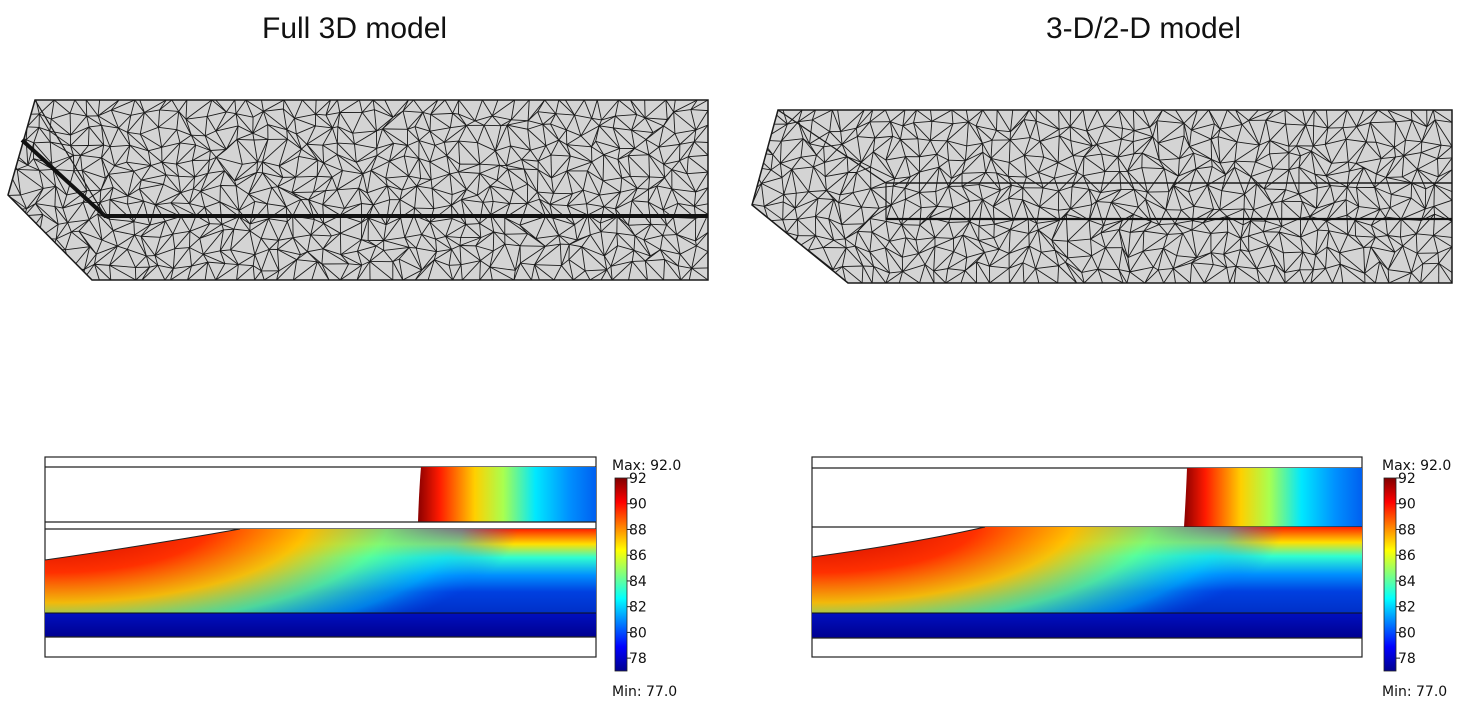 This screenshot has width=1476, height=708. What do you see at coordinates (358, 190) in the screenshot?
I see `mesh-full-3d` at bounding box center [358, 190].